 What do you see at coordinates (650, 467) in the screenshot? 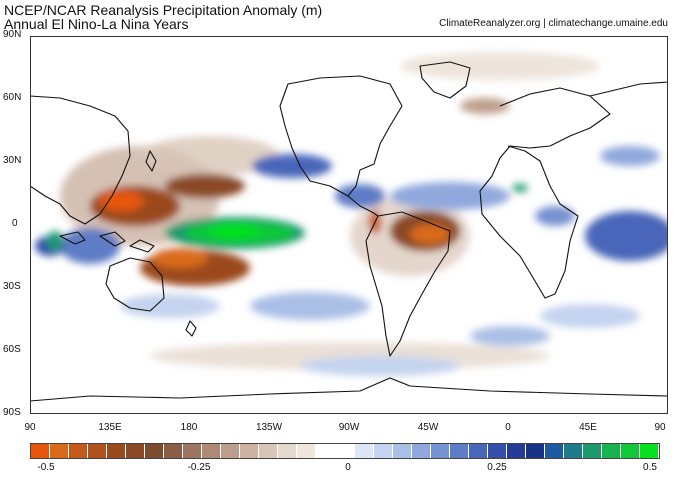
I see `colorbar-label-0.5: 0.5` at bounding box center [650, 467].